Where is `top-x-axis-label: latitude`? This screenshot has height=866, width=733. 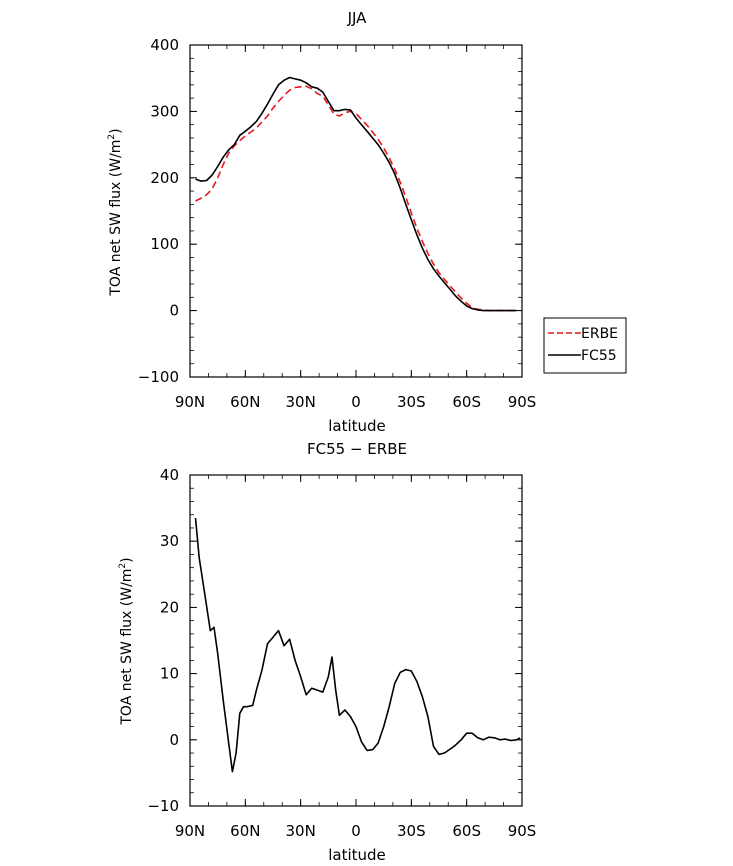
top-x-axis-label: latitude is located at coordinates (357, 426).